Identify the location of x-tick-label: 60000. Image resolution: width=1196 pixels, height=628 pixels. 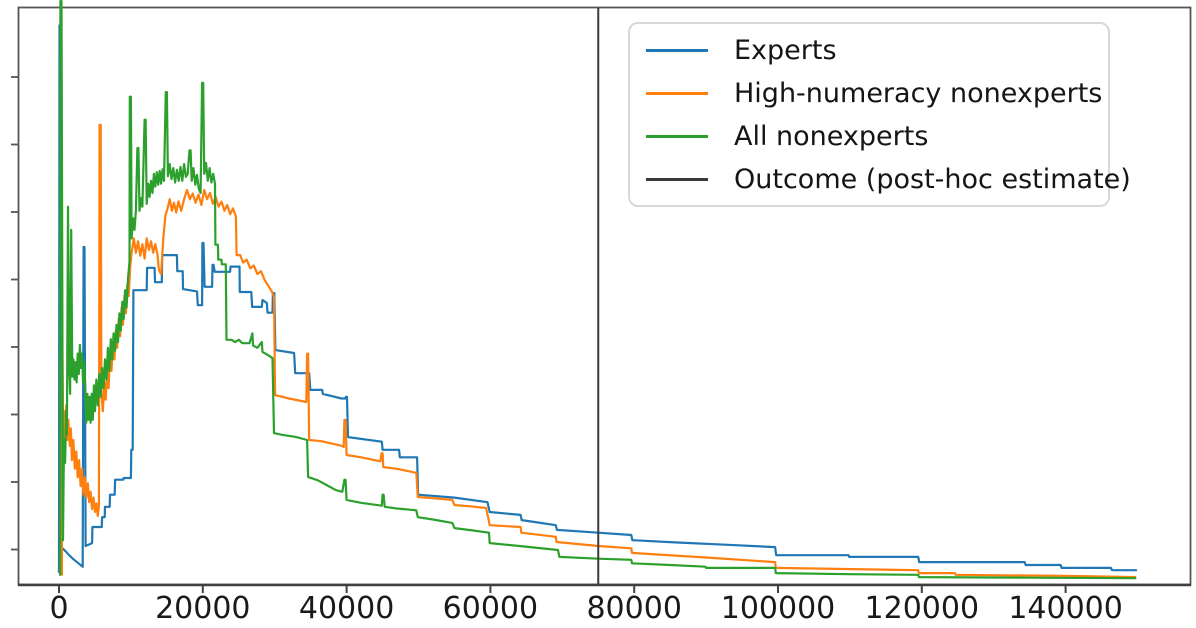
(490, 608).